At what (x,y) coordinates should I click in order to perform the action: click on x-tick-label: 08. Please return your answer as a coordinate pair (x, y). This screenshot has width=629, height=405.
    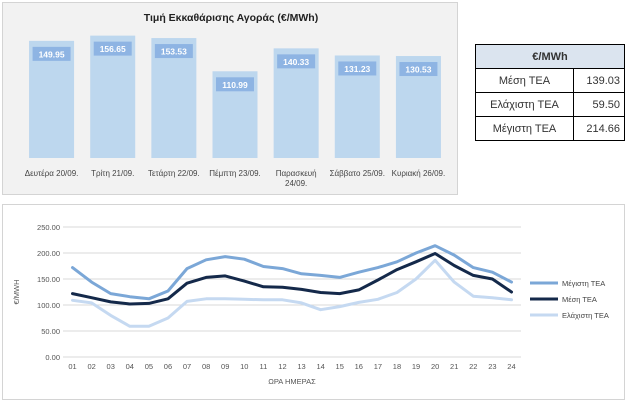
    Looking at the image, I should click on (206, 366).